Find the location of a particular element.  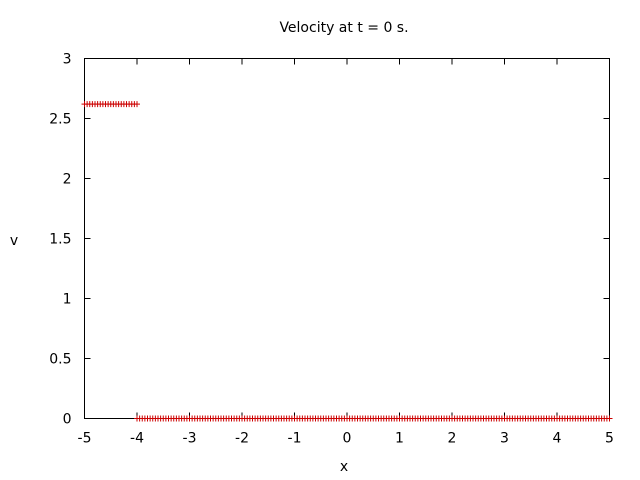

x-tick-label: 0 is located at coordinates (347, 439).